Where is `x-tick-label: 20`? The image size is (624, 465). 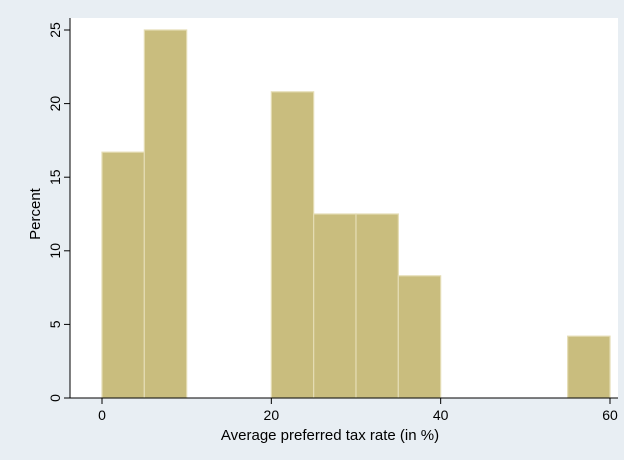
x-tick-label: 20 is located at coordinates (272, 415).